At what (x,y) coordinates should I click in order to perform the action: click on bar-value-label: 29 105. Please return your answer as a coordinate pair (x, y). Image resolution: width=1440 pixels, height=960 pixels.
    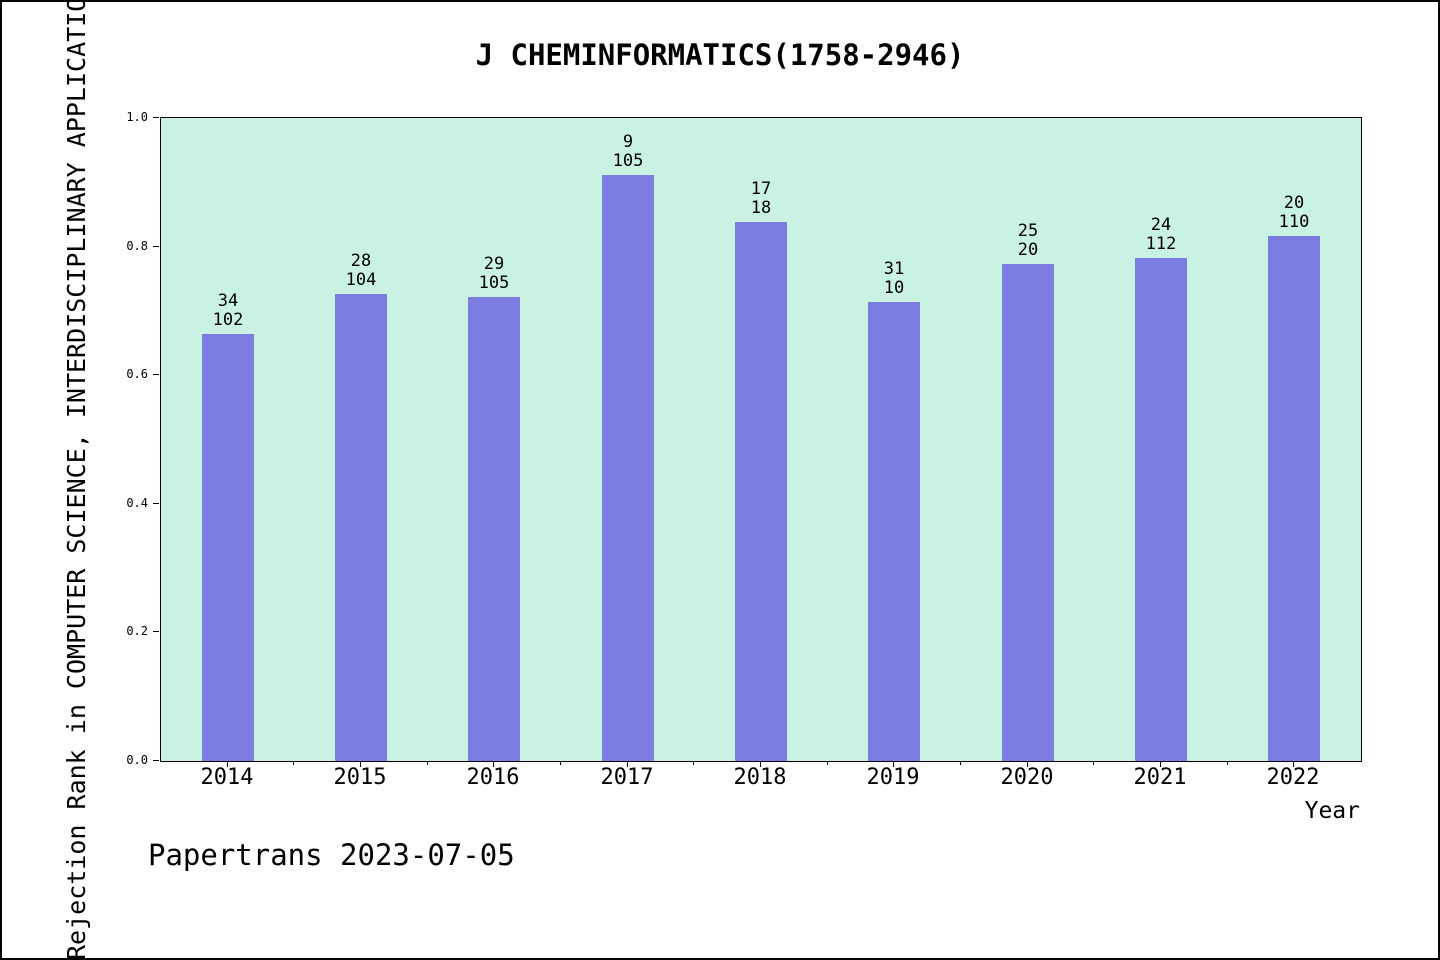
    Looking at the image, I should click on (494, 274).